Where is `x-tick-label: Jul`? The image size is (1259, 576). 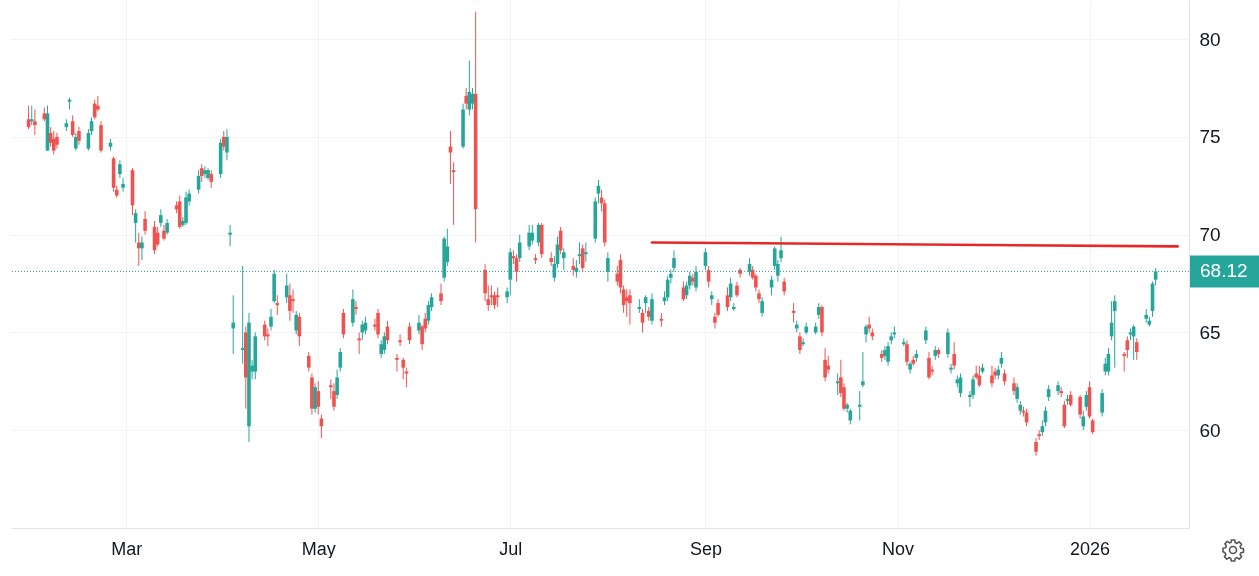
x-tick-label: Jul is located at coordinates (511, 548).